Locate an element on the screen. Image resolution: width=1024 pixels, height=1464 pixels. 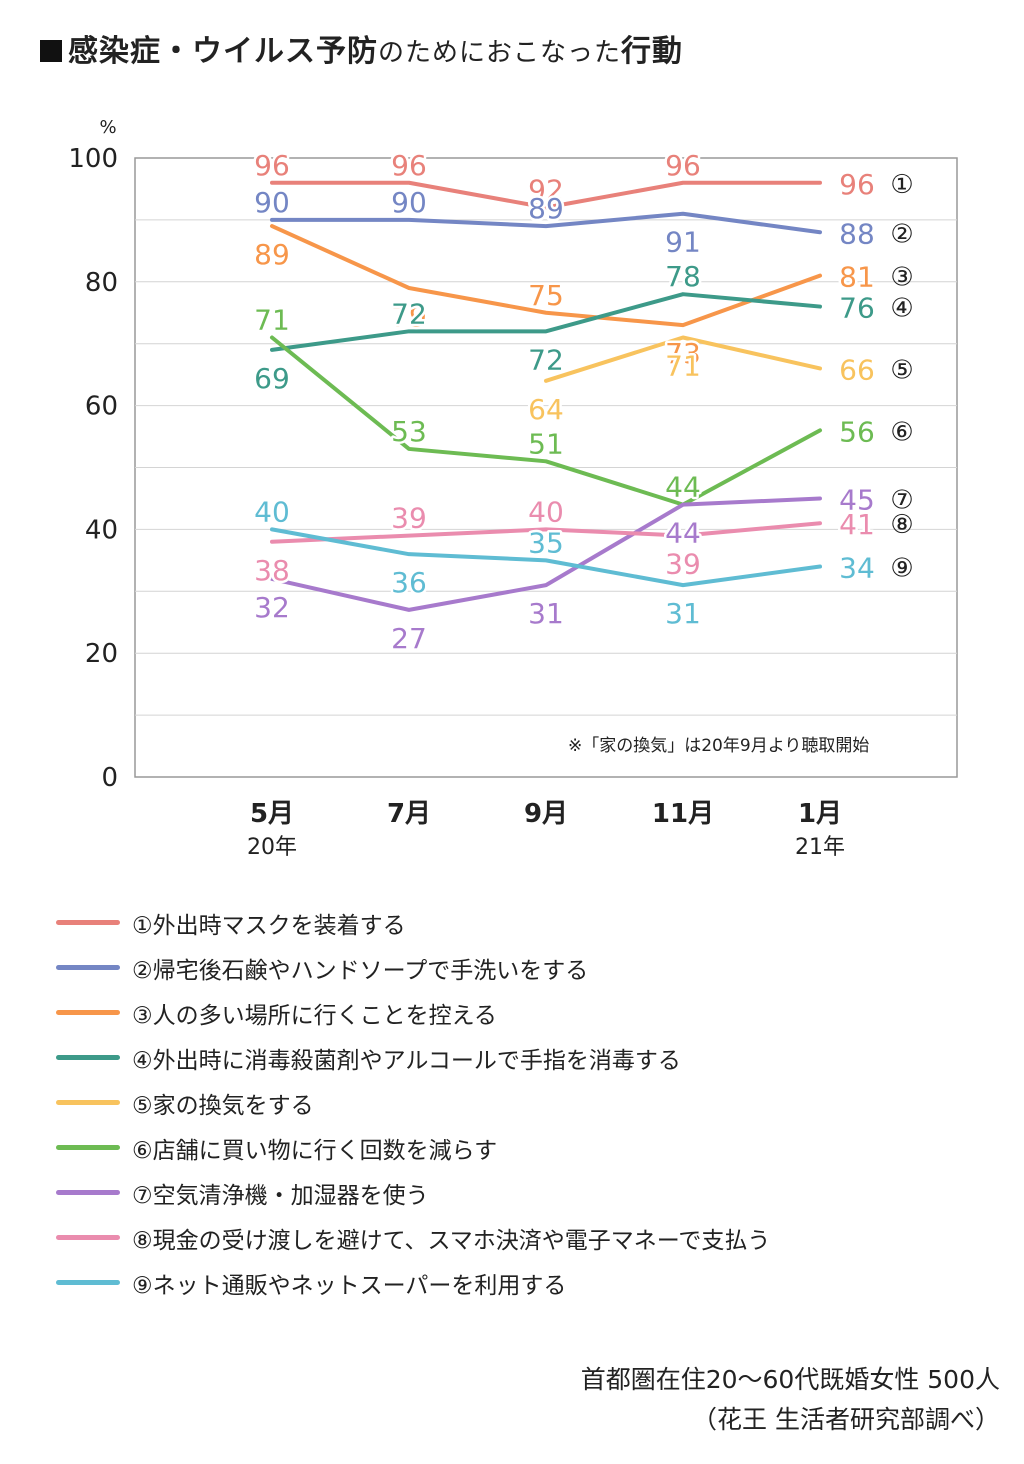
data-label: 88 is located at coordinates (857, 233).